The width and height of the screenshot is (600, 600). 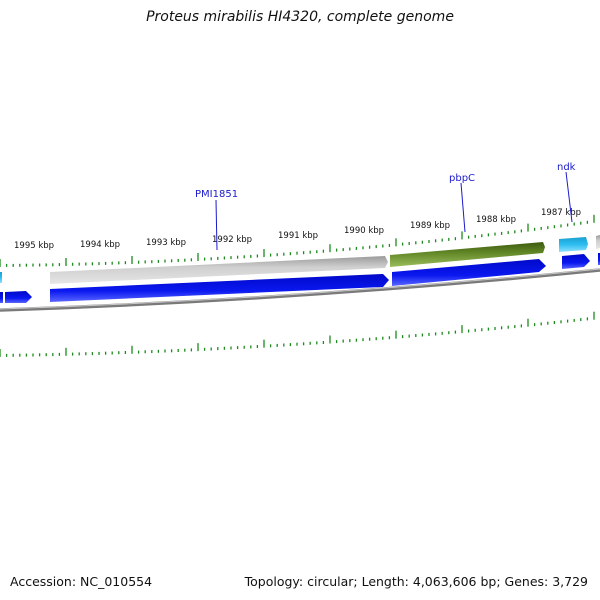 I want to click on gene-label-pbpC: pbpC, so click(x=462, y=178).